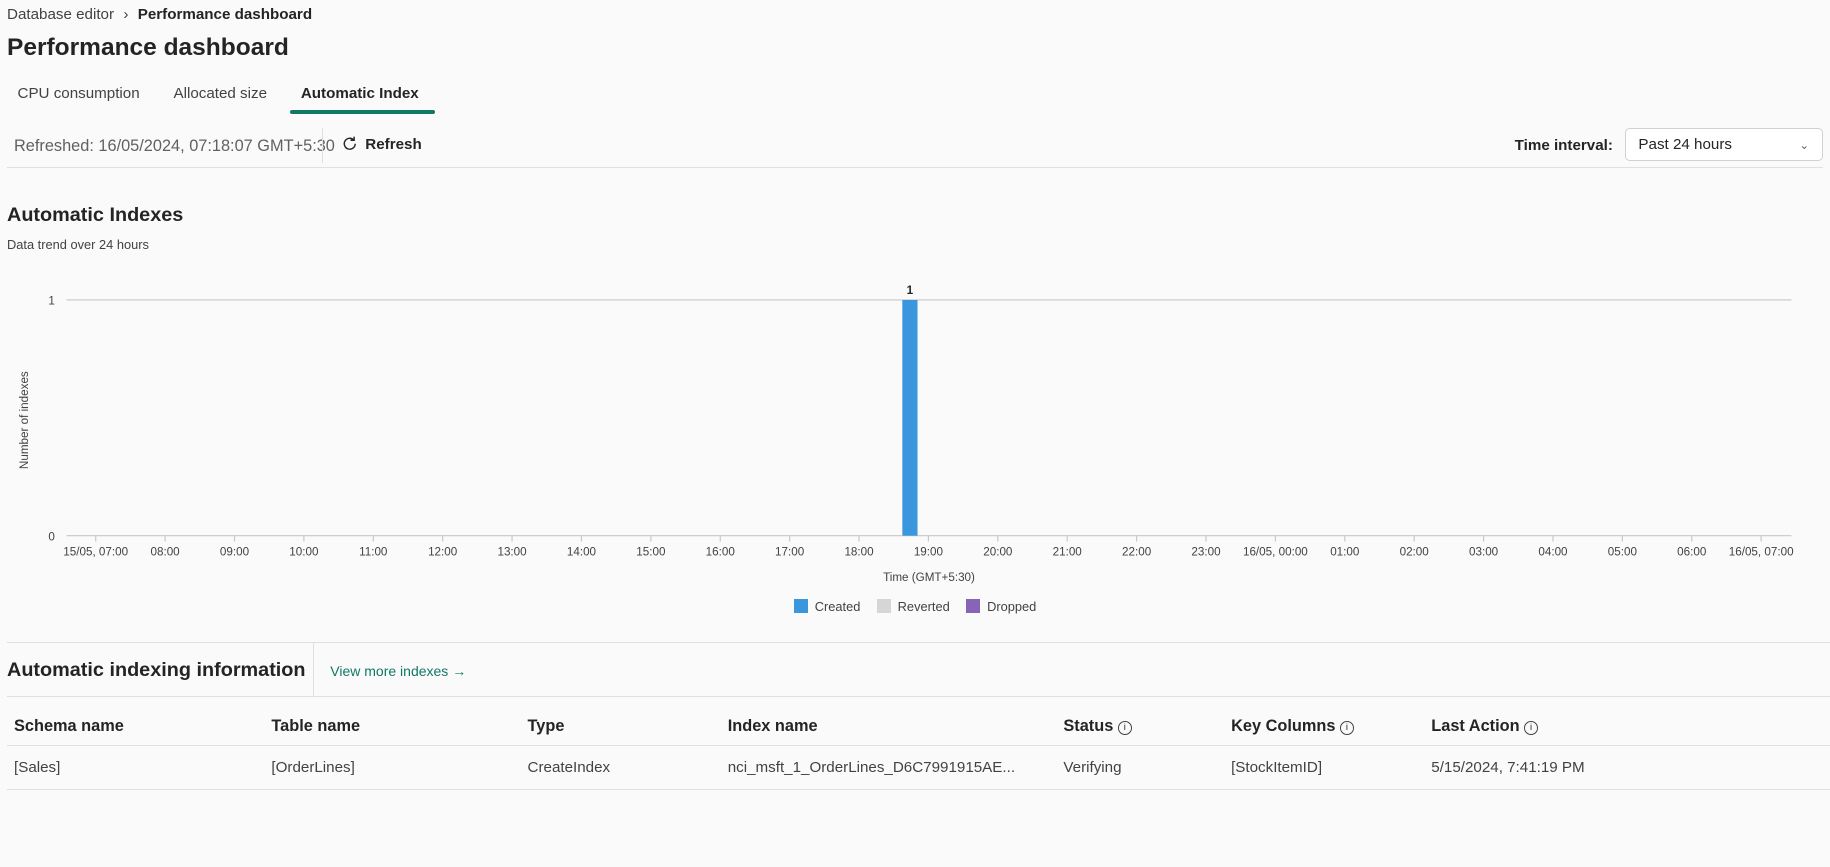  Describe the element at coordinates (1627, 727) in the screenshot. I see `column-header-last-action: Last Action i` at that location.